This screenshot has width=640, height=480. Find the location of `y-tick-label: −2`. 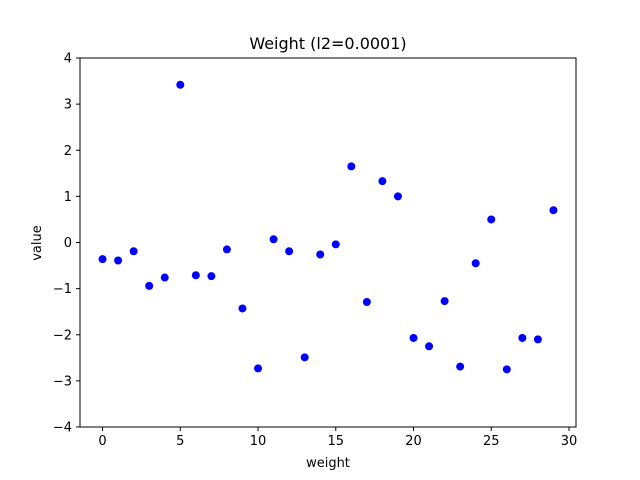

y-tick-label: −2 is located at coordinates (62, 335).